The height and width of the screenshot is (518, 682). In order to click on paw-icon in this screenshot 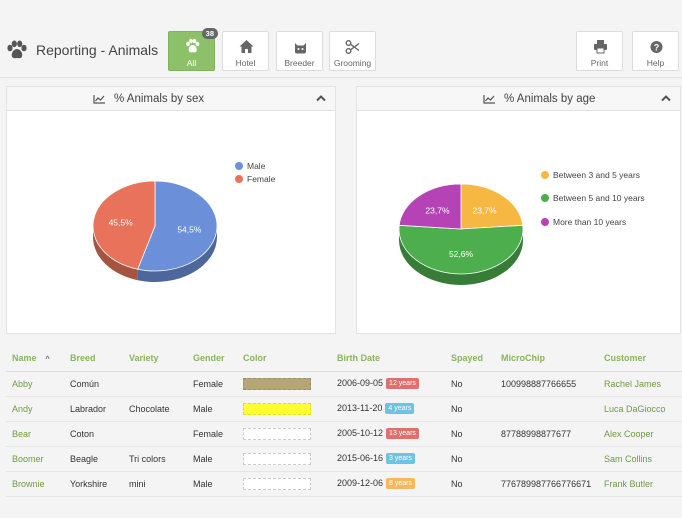, I will do `click(17, 49)`.